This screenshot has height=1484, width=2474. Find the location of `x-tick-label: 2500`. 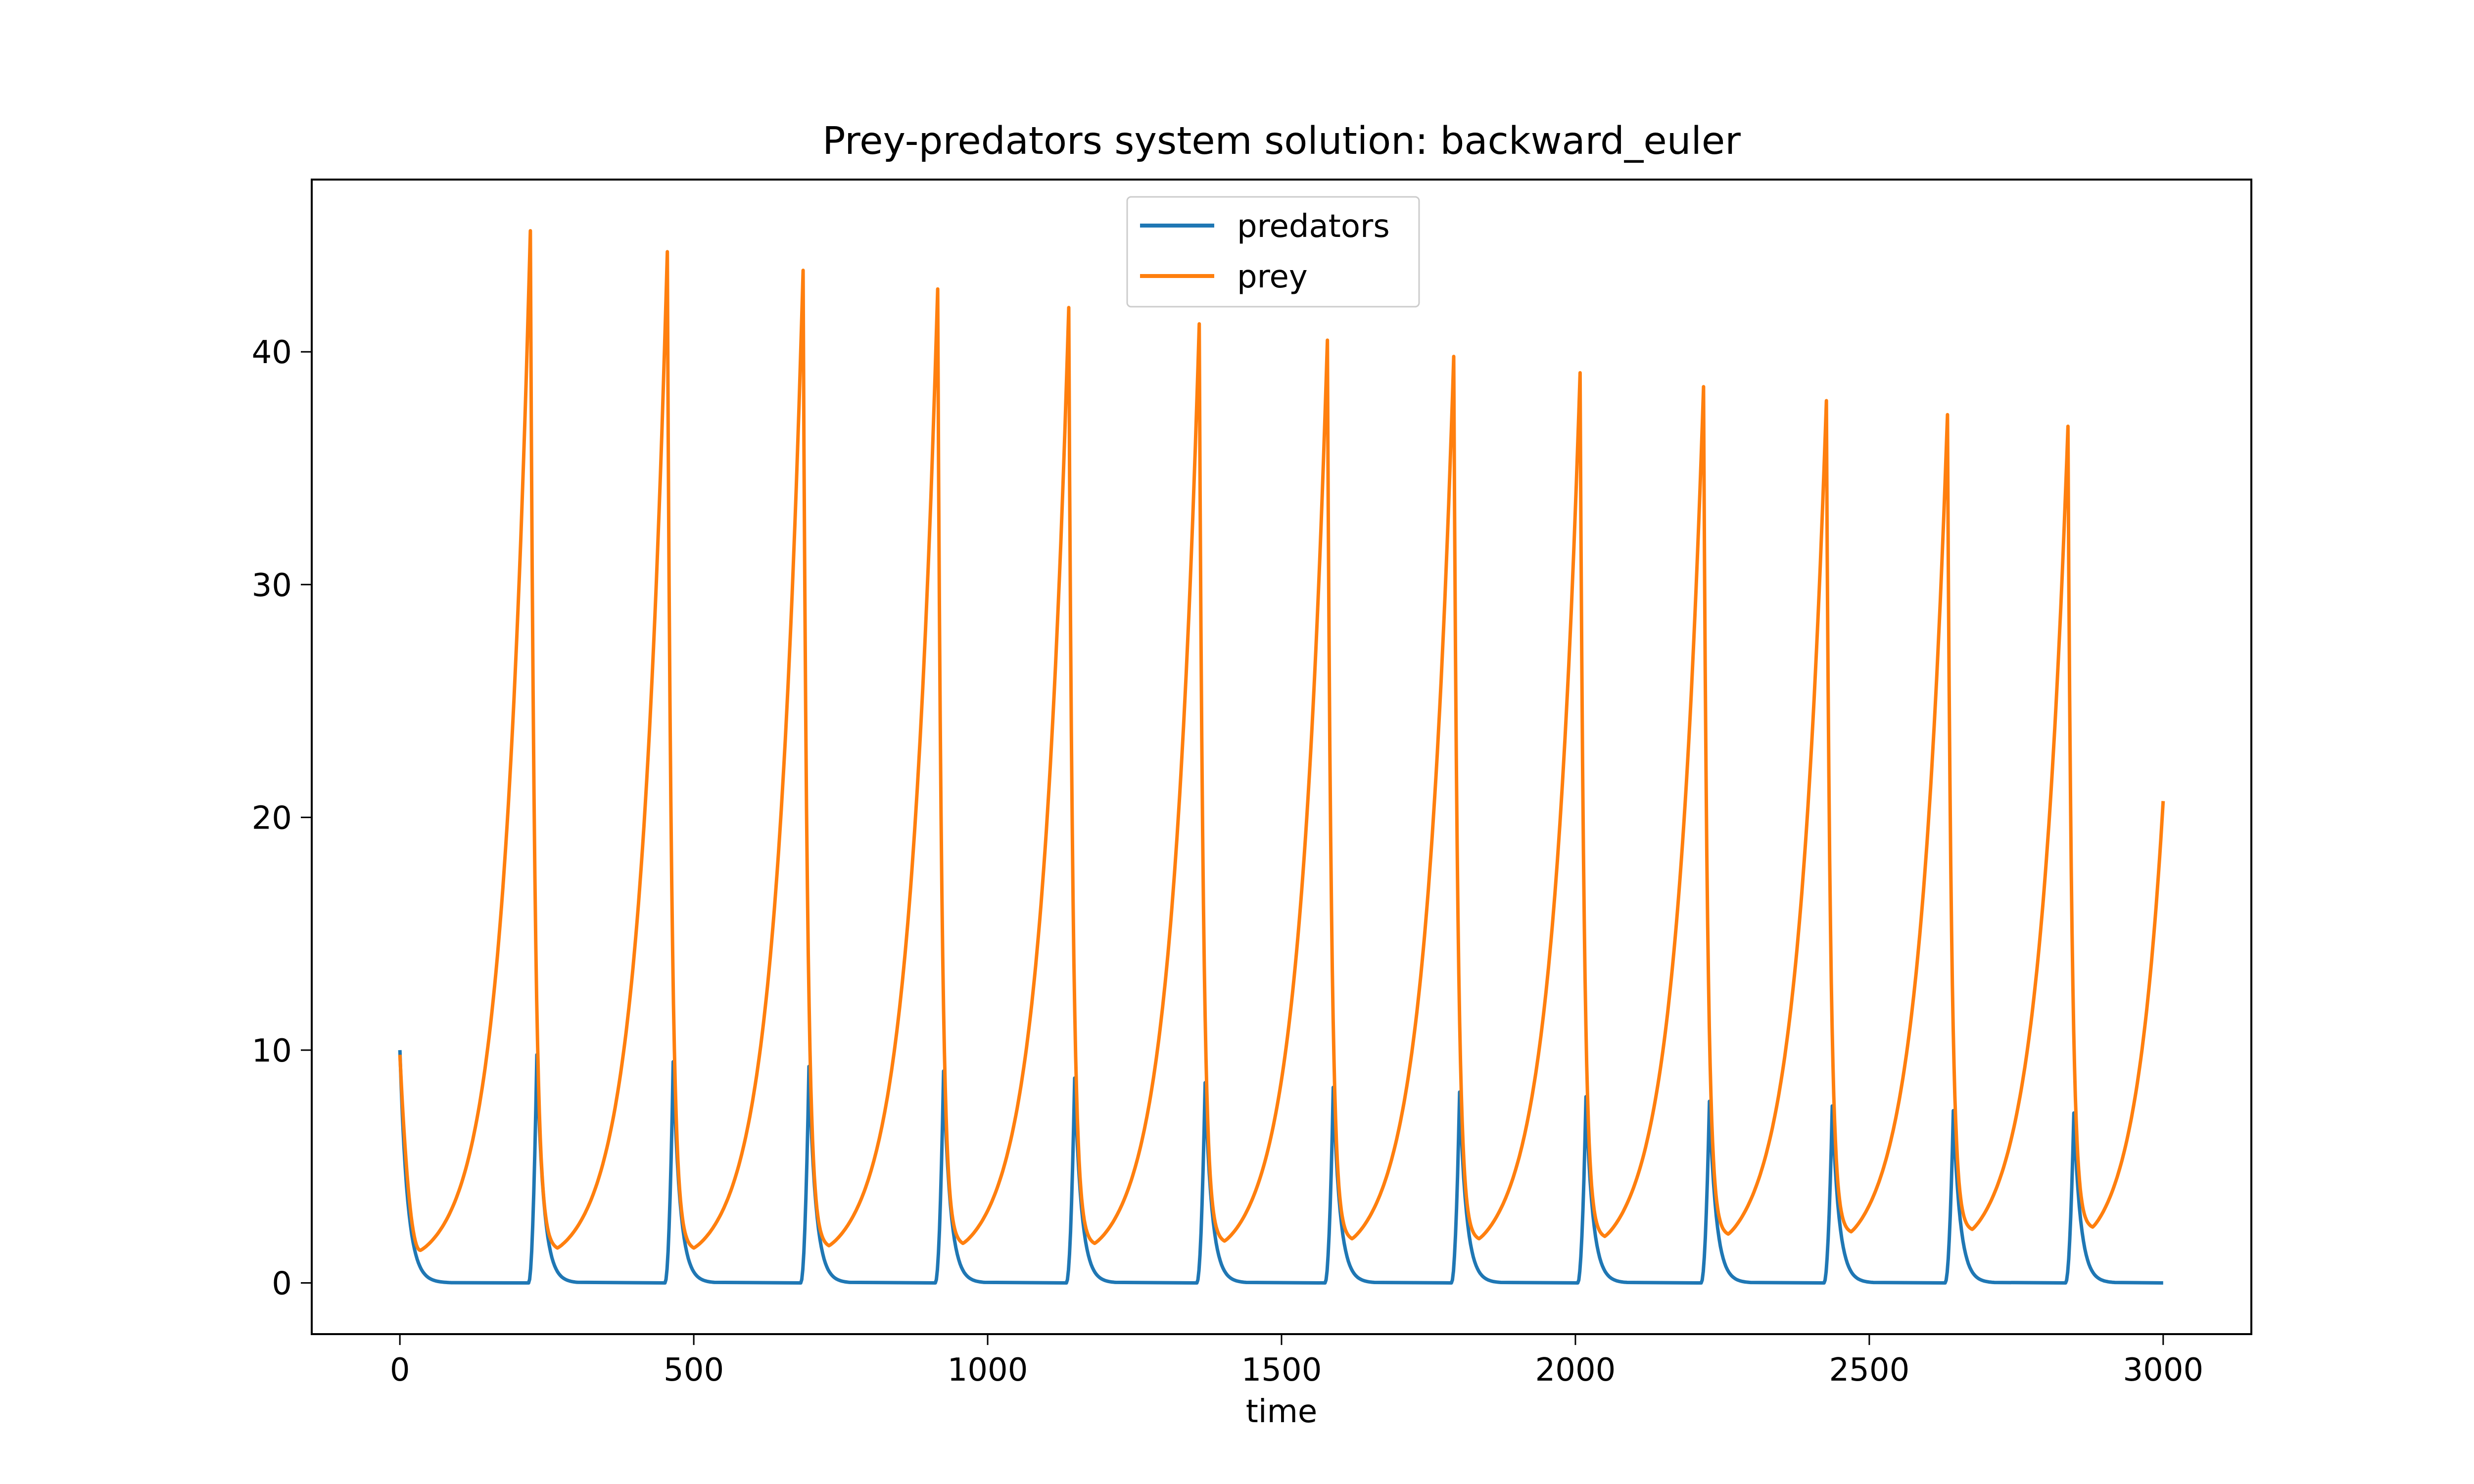

x-tick-label: 2500 is located at coordinates (1869, 1370).